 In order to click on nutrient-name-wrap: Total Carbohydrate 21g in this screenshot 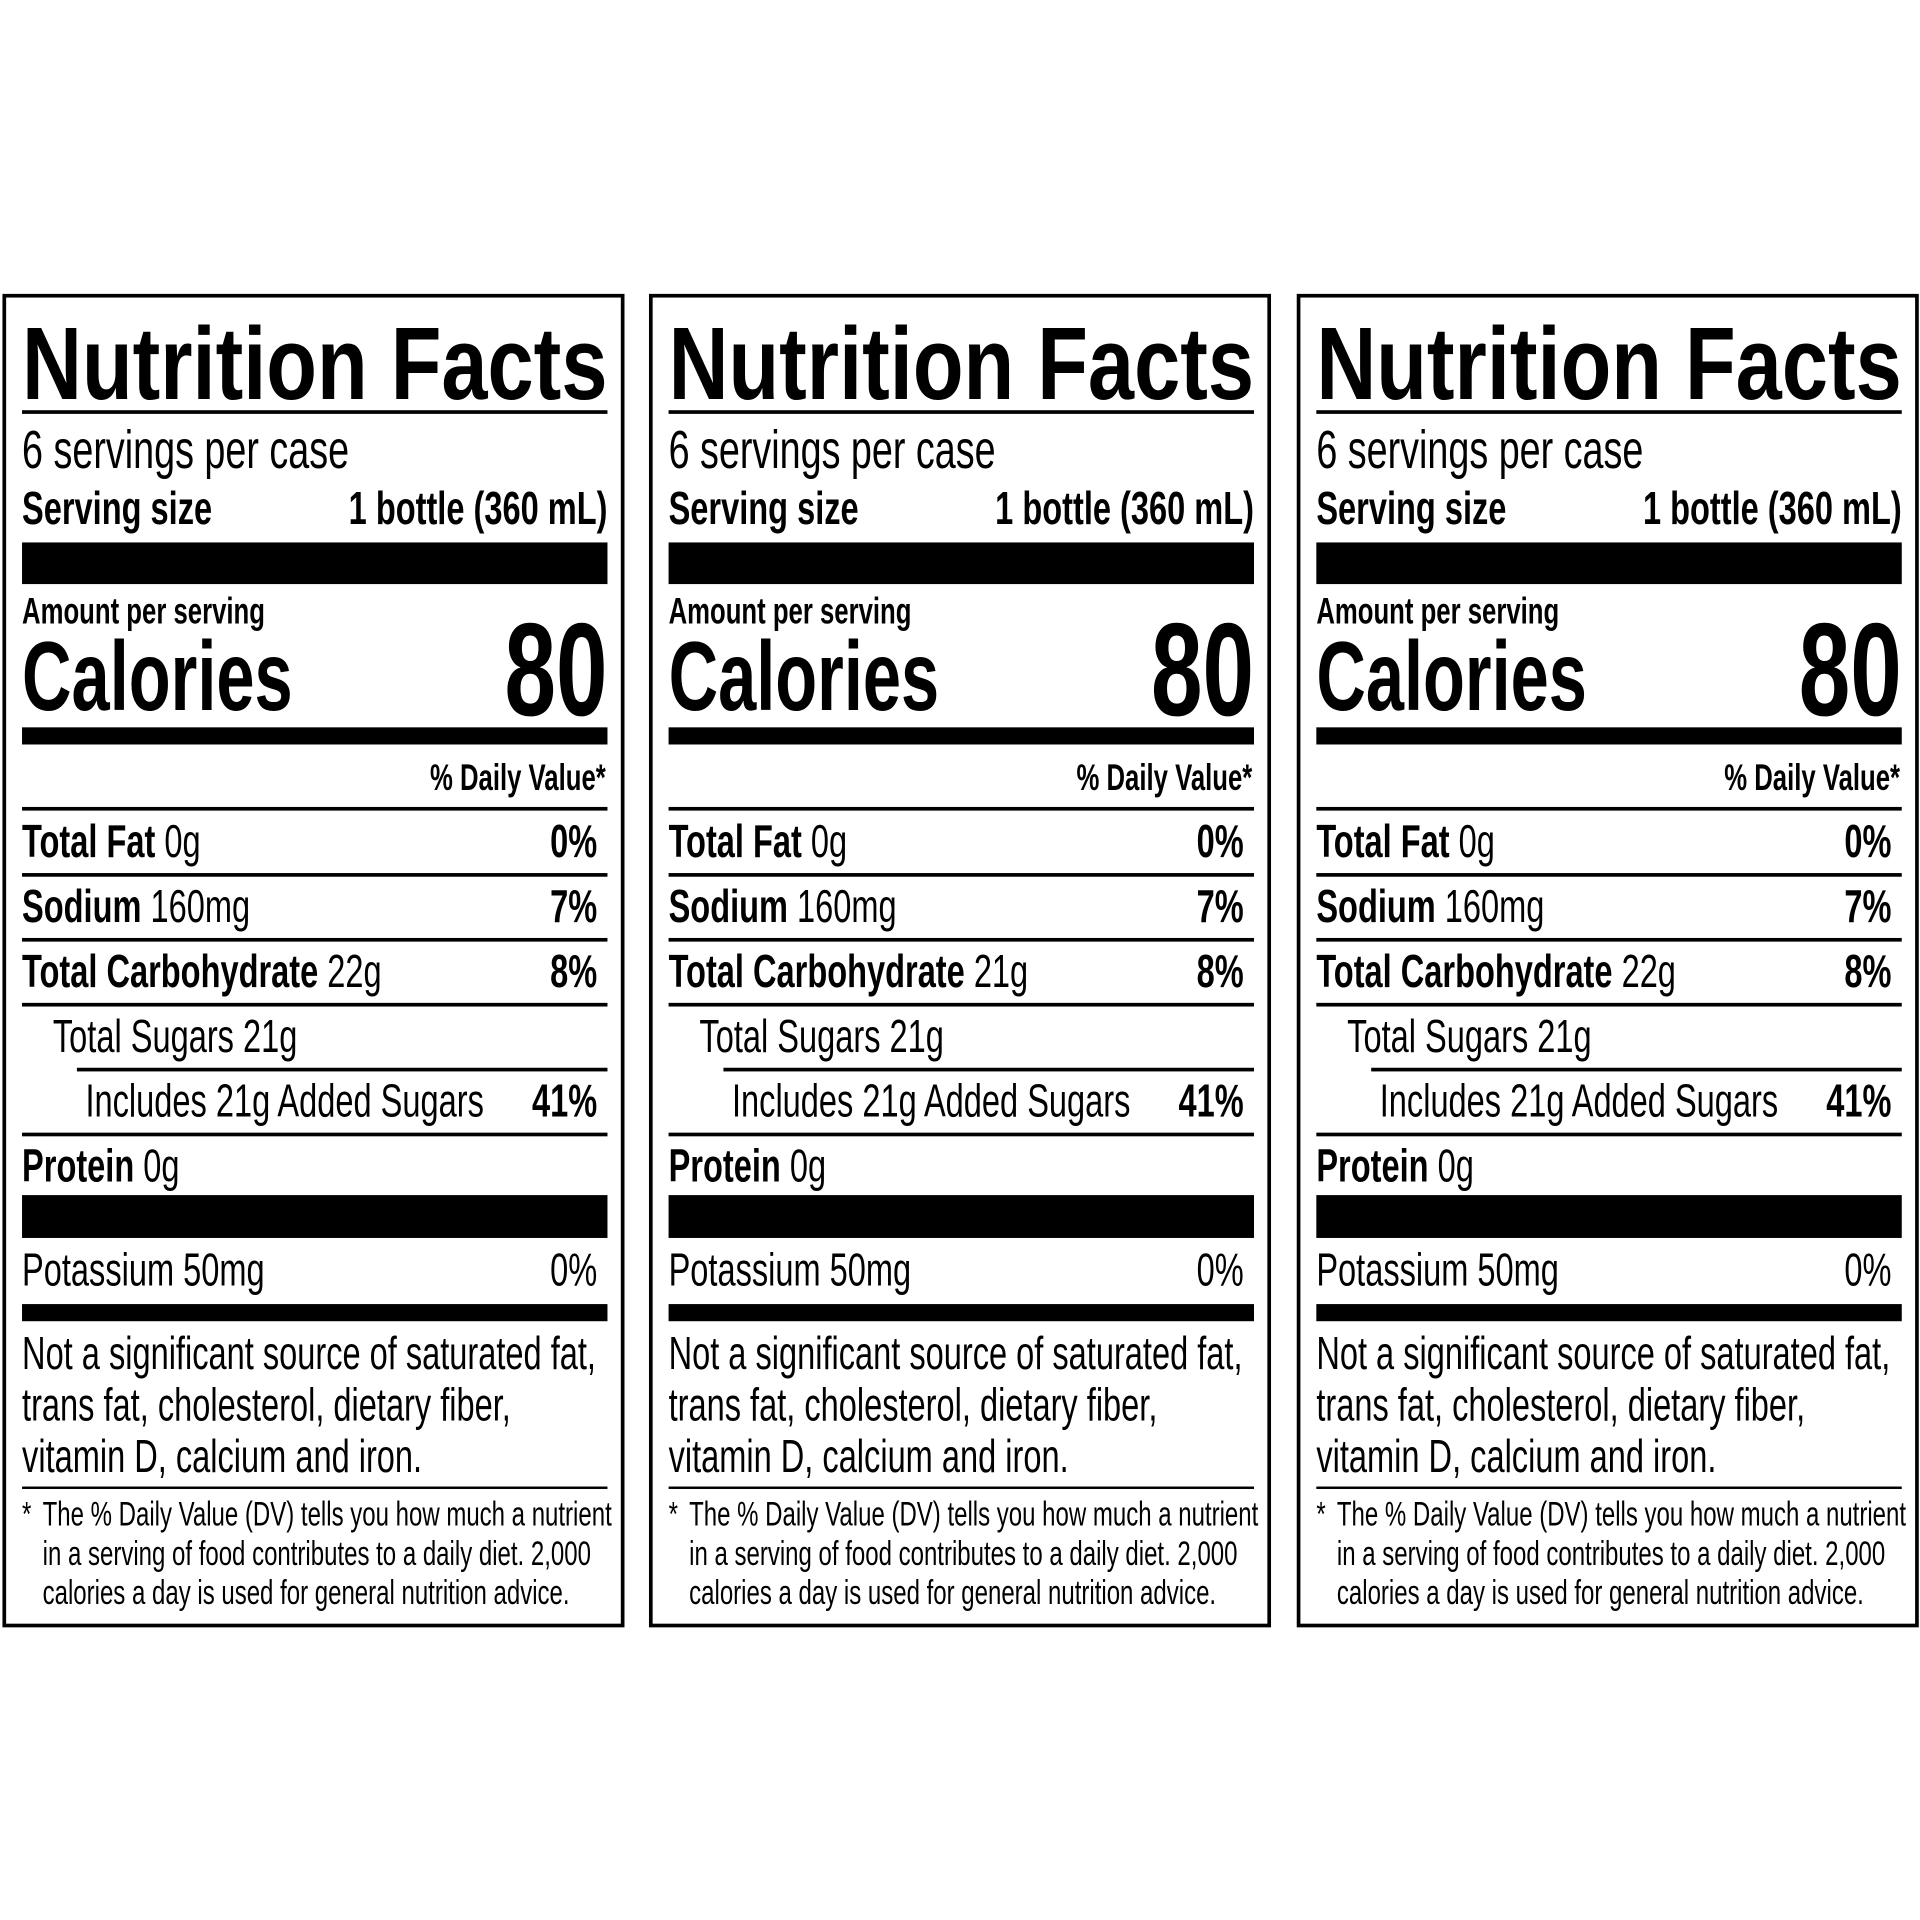, I will do `click(849, 972)`.